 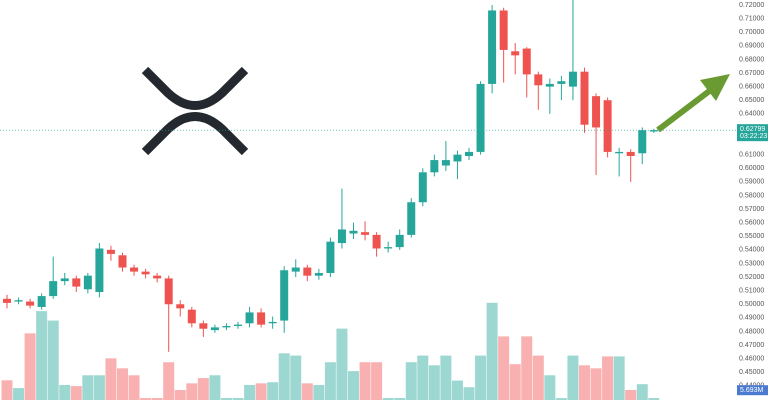 What do you see at coordinates (751, 331) in the screenshot?
I see `y-tick-label: 0.48000` at bounding box center [751, 331].